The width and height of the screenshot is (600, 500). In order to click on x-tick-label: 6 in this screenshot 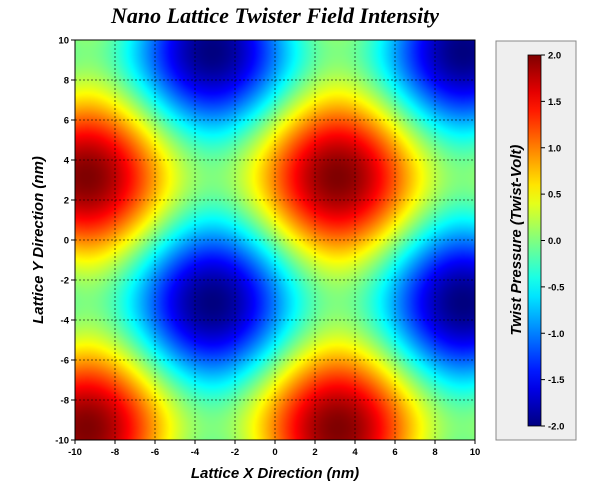, I will do `click(394, 452)`.